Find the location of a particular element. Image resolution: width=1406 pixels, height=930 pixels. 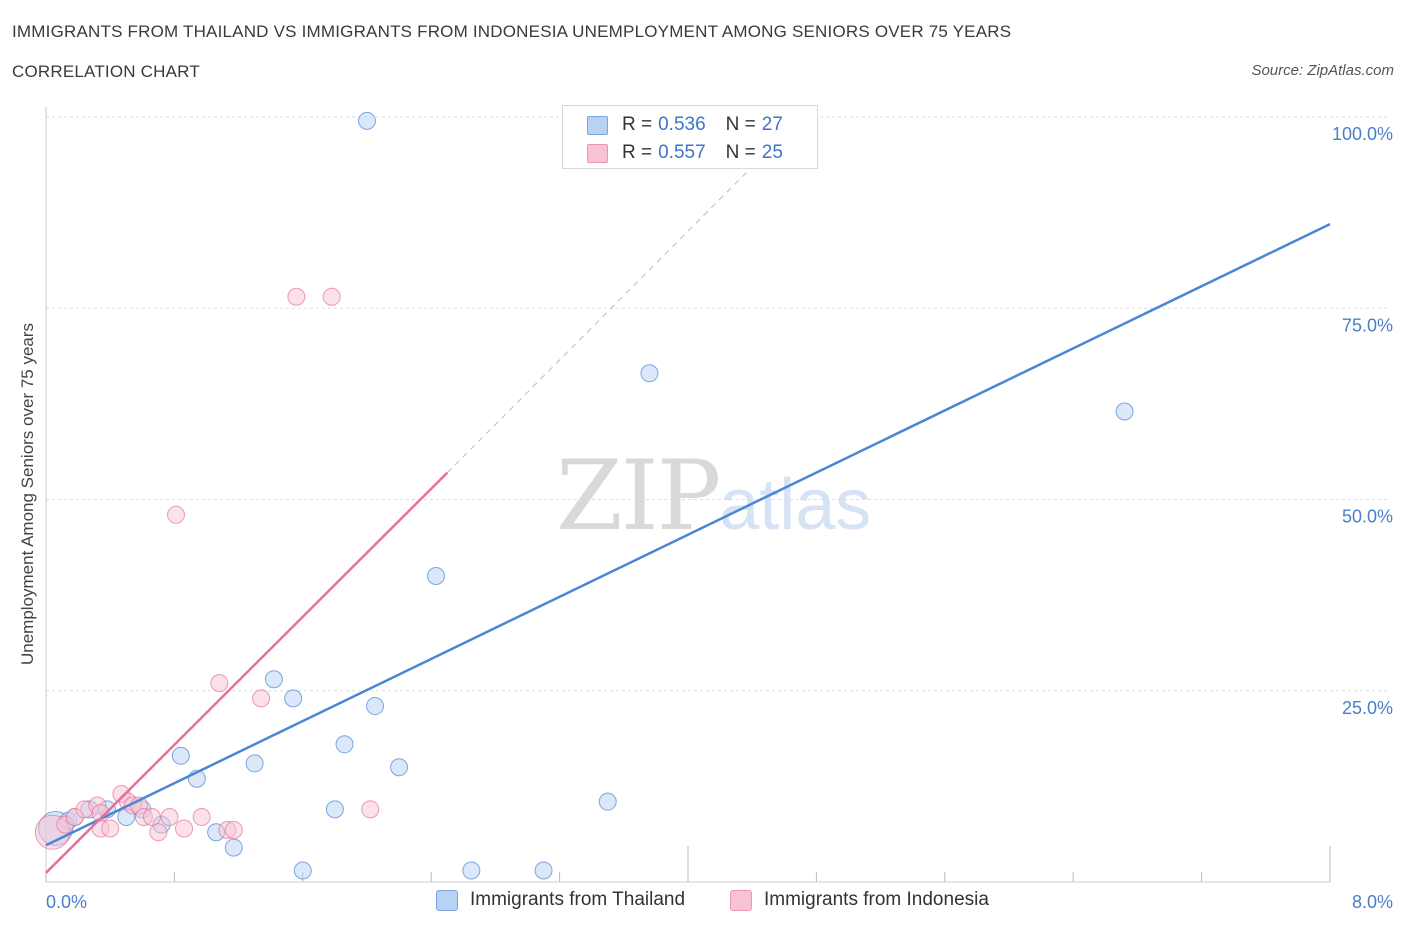

chart-source: Source: ZipAtlas.com is located at coordinates (1322, 70).